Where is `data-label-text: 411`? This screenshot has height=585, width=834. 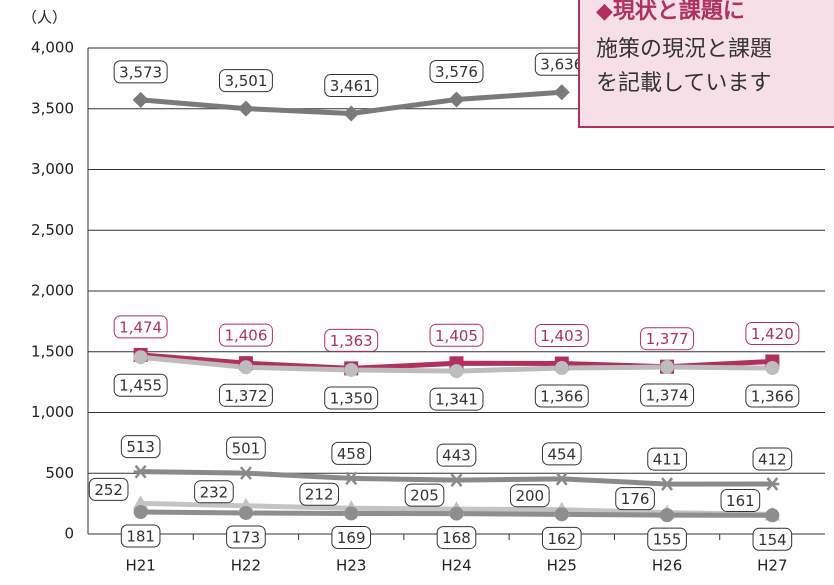
data-label-text: 411 is located at coordinates (667, 460).